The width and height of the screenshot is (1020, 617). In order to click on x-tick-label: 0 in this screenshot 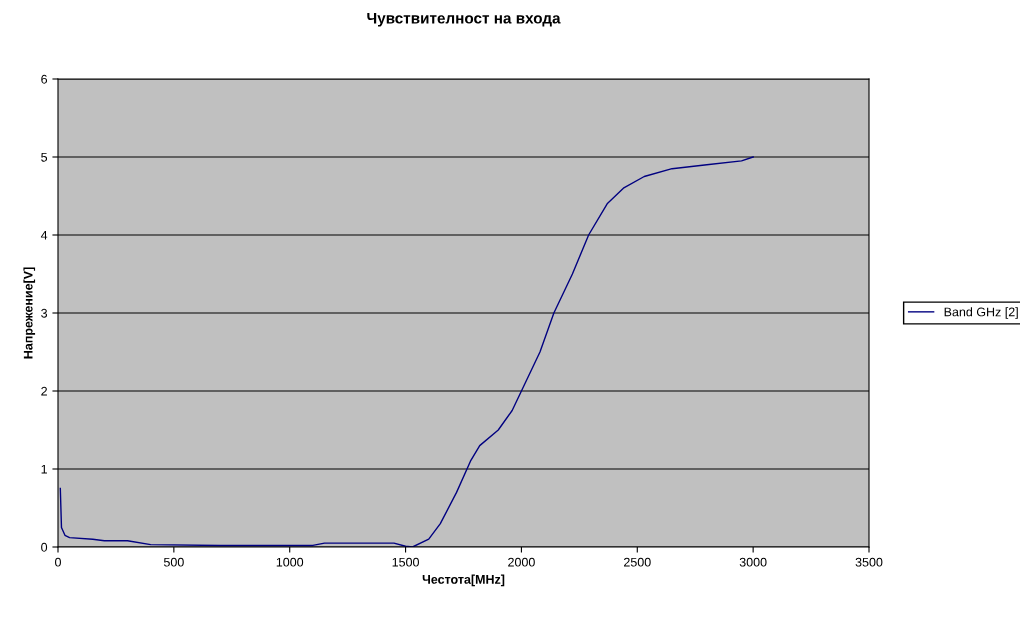, I will do `click(58, 562)`.